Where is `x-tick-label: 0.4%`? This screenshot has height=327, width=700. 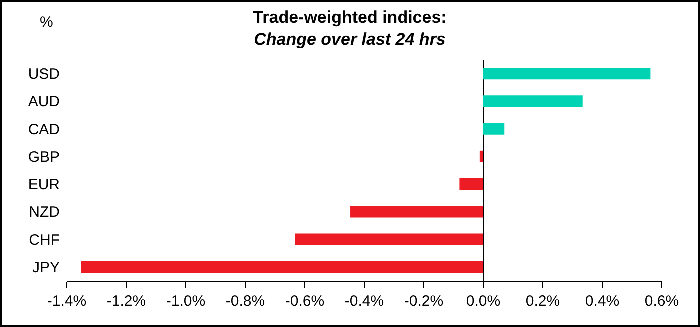
x-tick-label: 0.4% is located at coordinates (602, 301).